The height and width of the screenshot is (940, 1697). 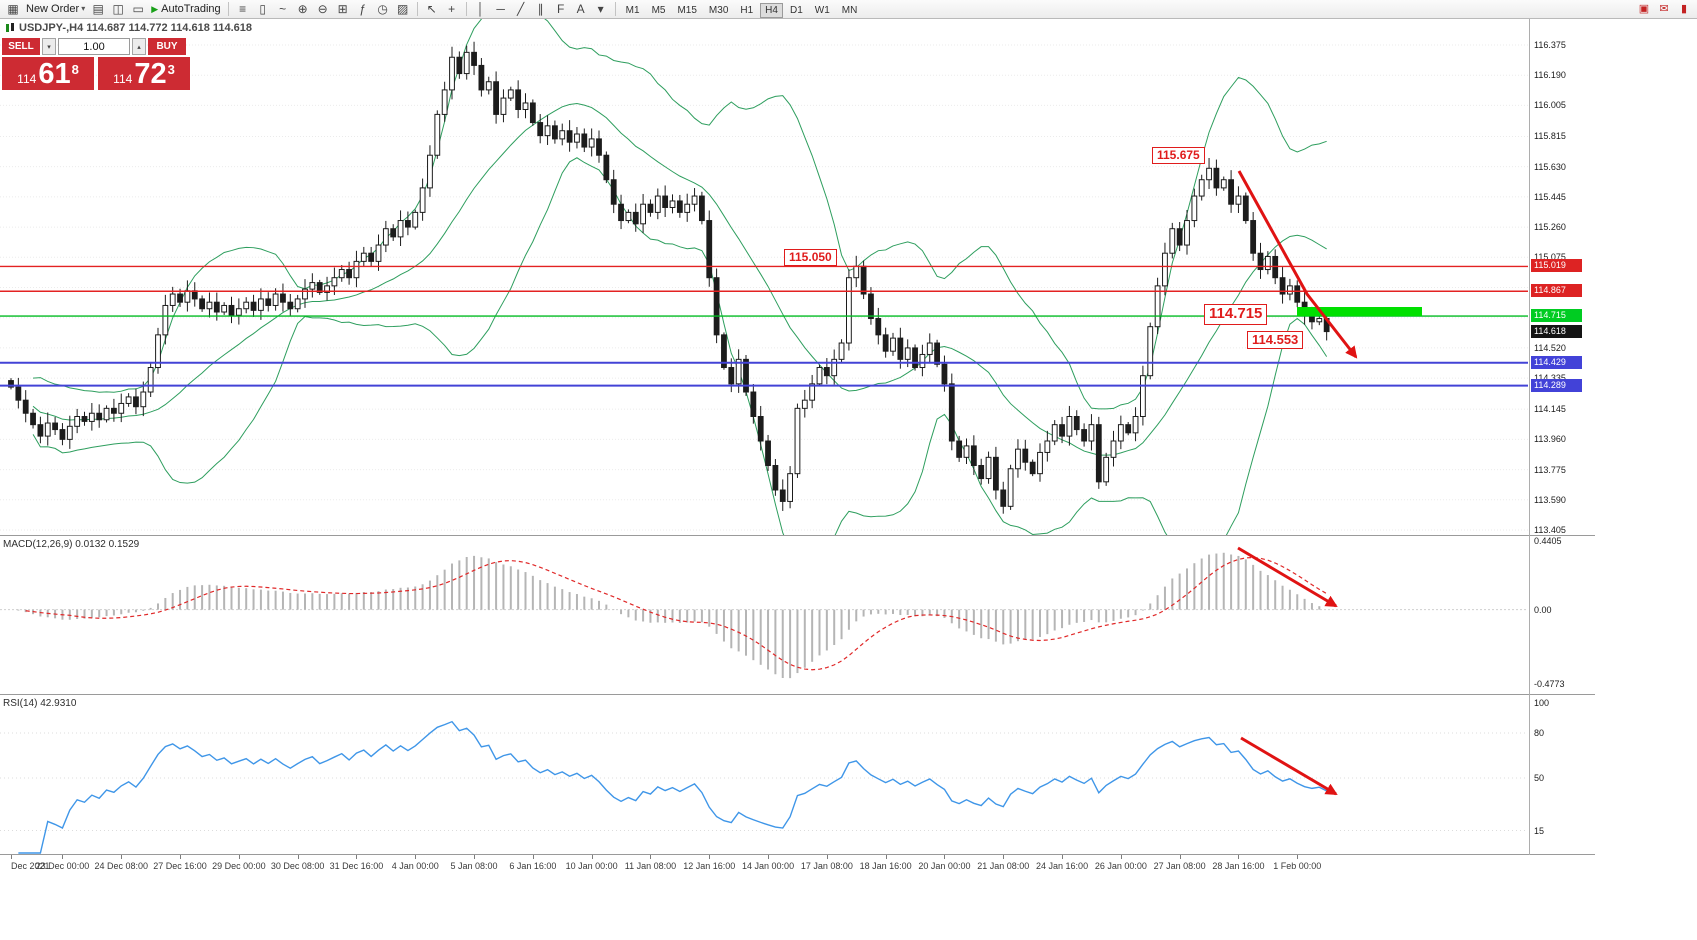 What do you see at coordinates (1664, 9) in the screenshot?
I see `mail-icon: ✉` at bounding box center [1664, 9].